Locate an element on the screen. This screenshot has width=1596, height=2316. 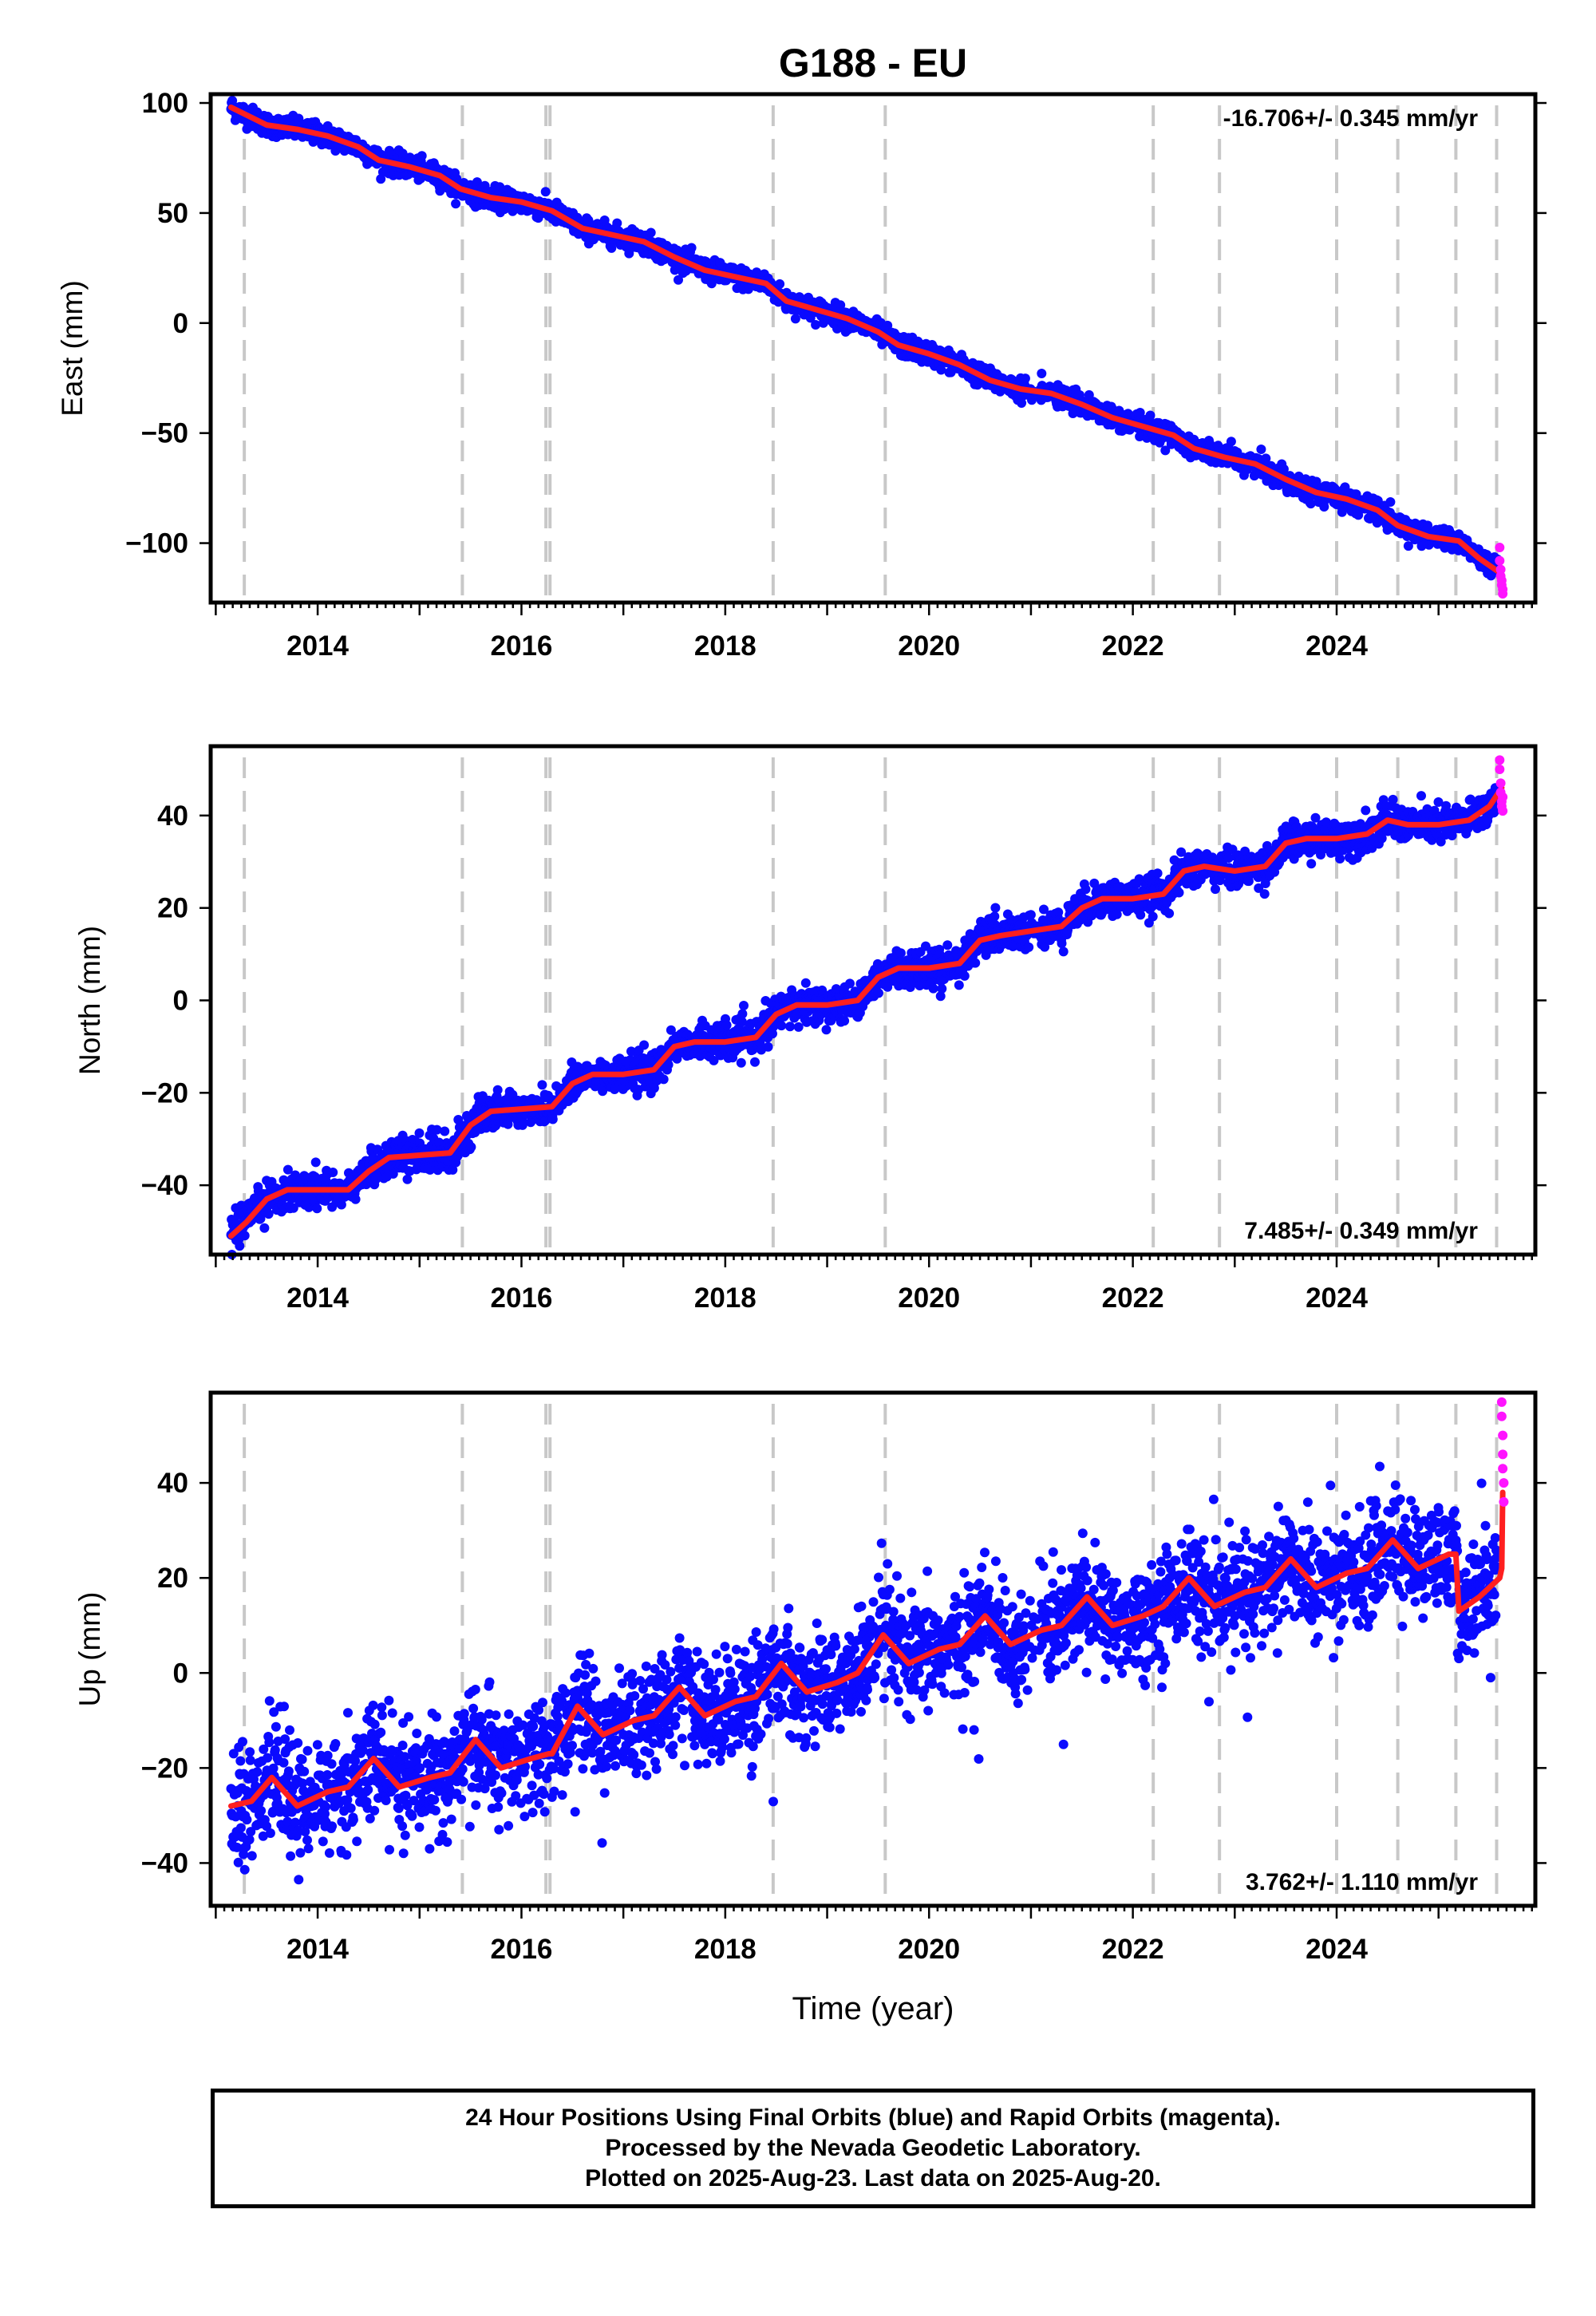
east-xtick-label-5: 2024 is located at coordinates (1337, 646).